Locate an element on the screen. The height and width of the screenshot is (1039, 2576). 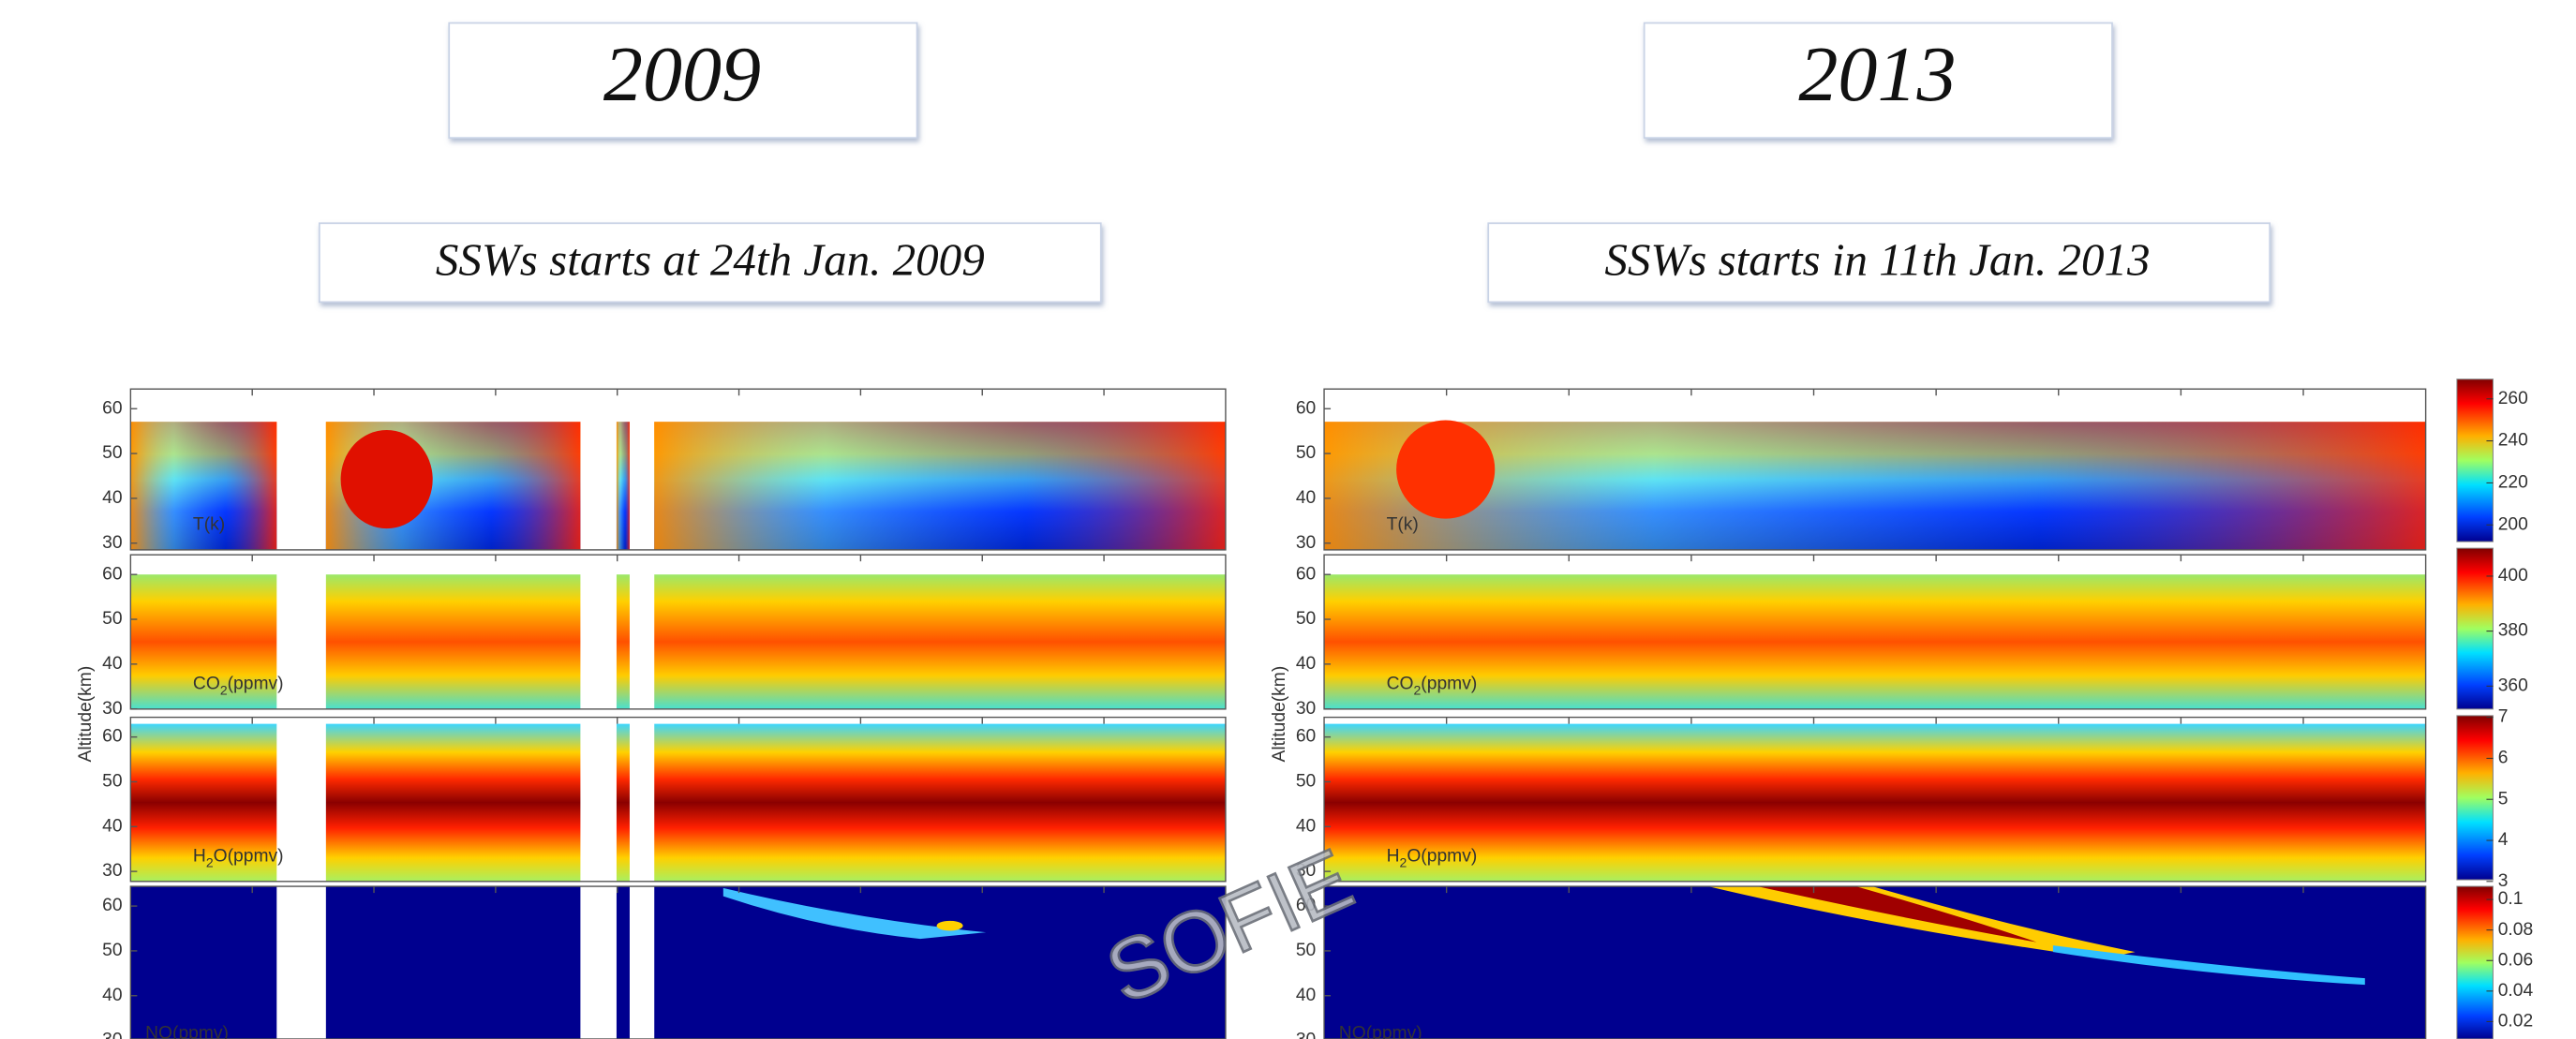
colorbar-tick-label: 0.02 is located at coordinates (2516, 1022).